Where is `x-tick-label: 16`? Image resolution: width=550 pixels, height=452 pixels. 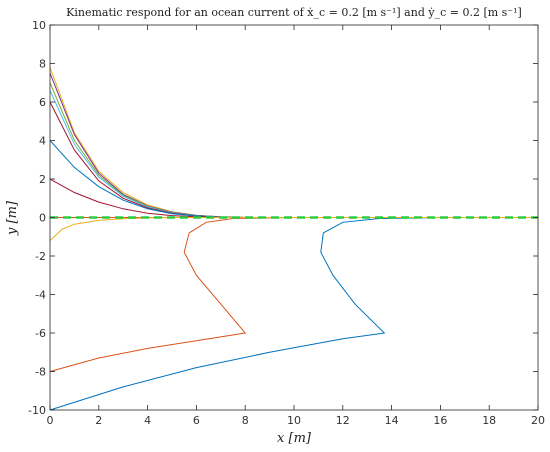 x-tick-label: 16 is located at coordinates (440, 420).